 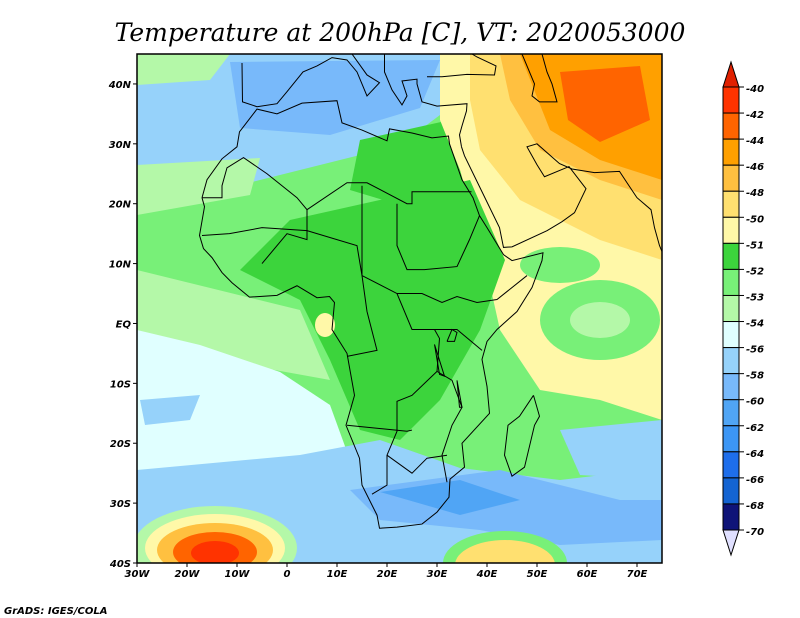 I want to click on y-tick-label: 30N, so click(x=120, y=145).